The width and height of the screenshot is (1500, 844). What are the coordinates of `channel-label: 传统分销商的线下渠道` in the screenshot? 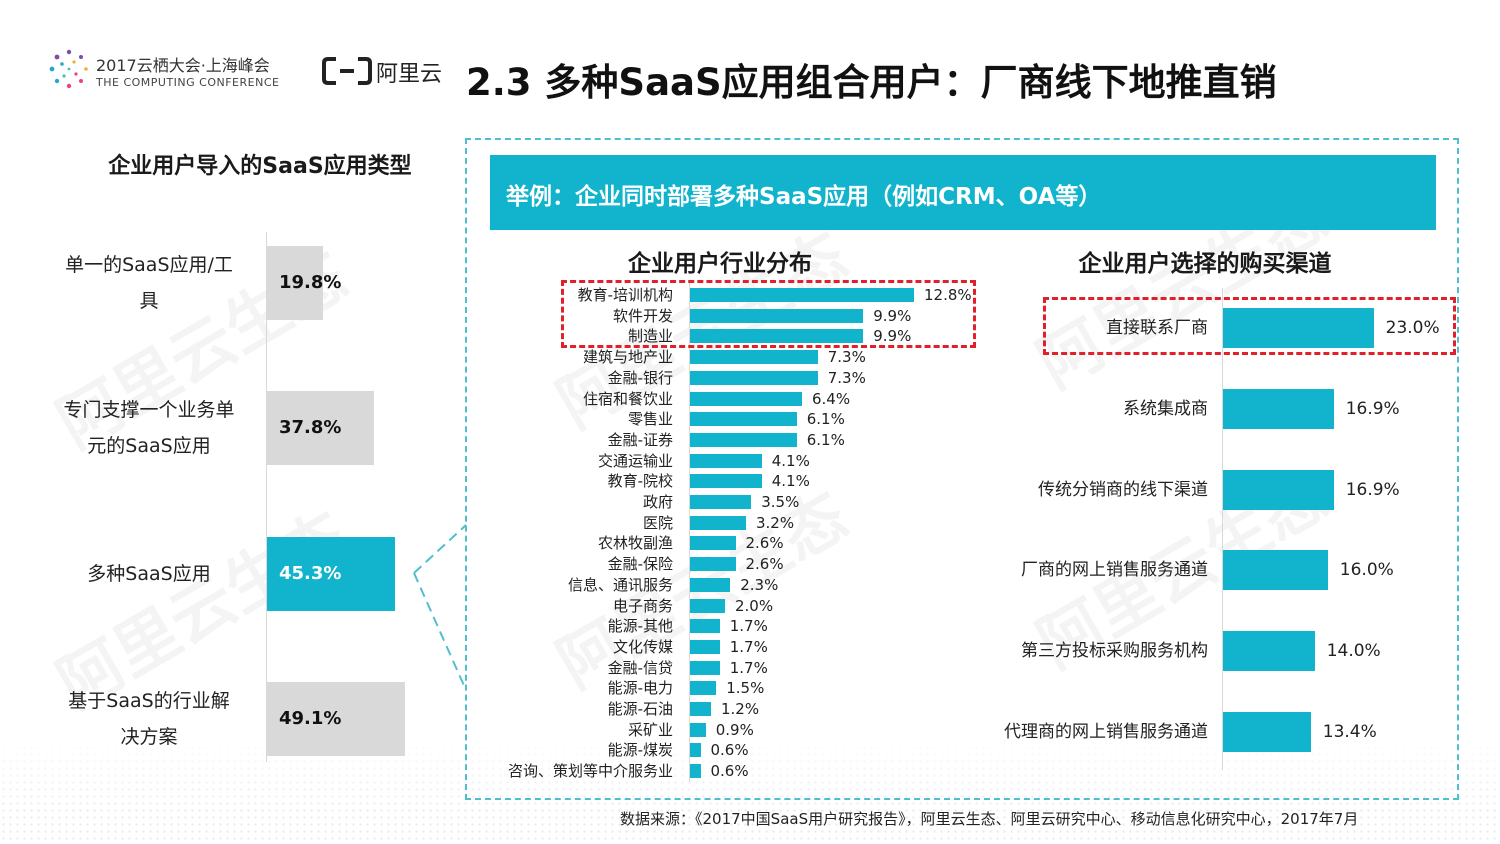 It's located at (1123, 489).